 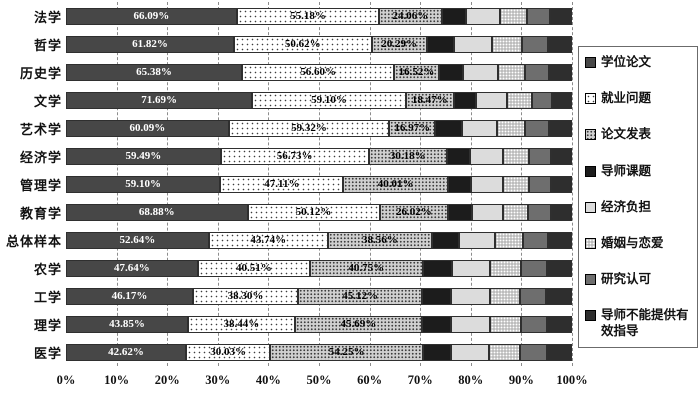 I want to click on bar-track: 46.17% 38.30% 45.12%, so click(x=319, y=296).